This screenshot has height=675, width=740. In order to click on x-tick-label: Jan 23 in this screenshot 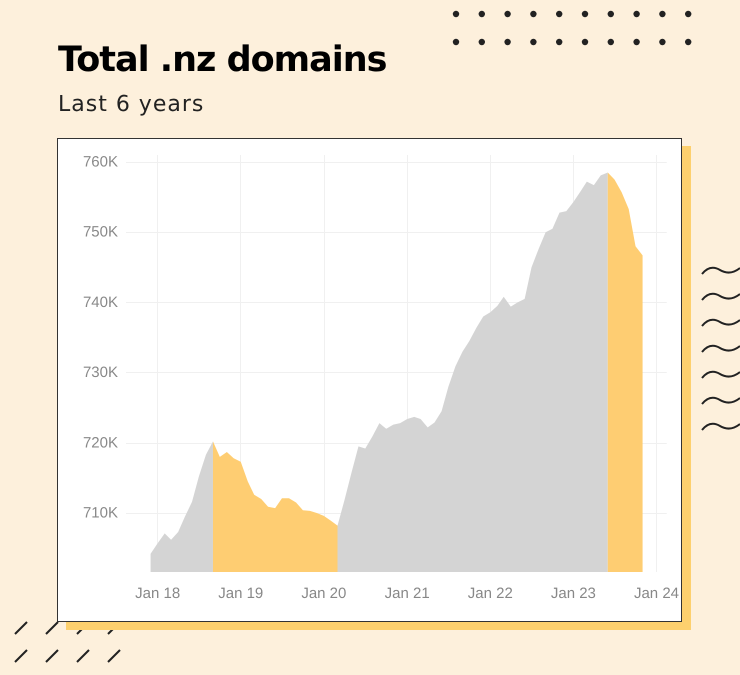, I will do `click(573, 593)`.